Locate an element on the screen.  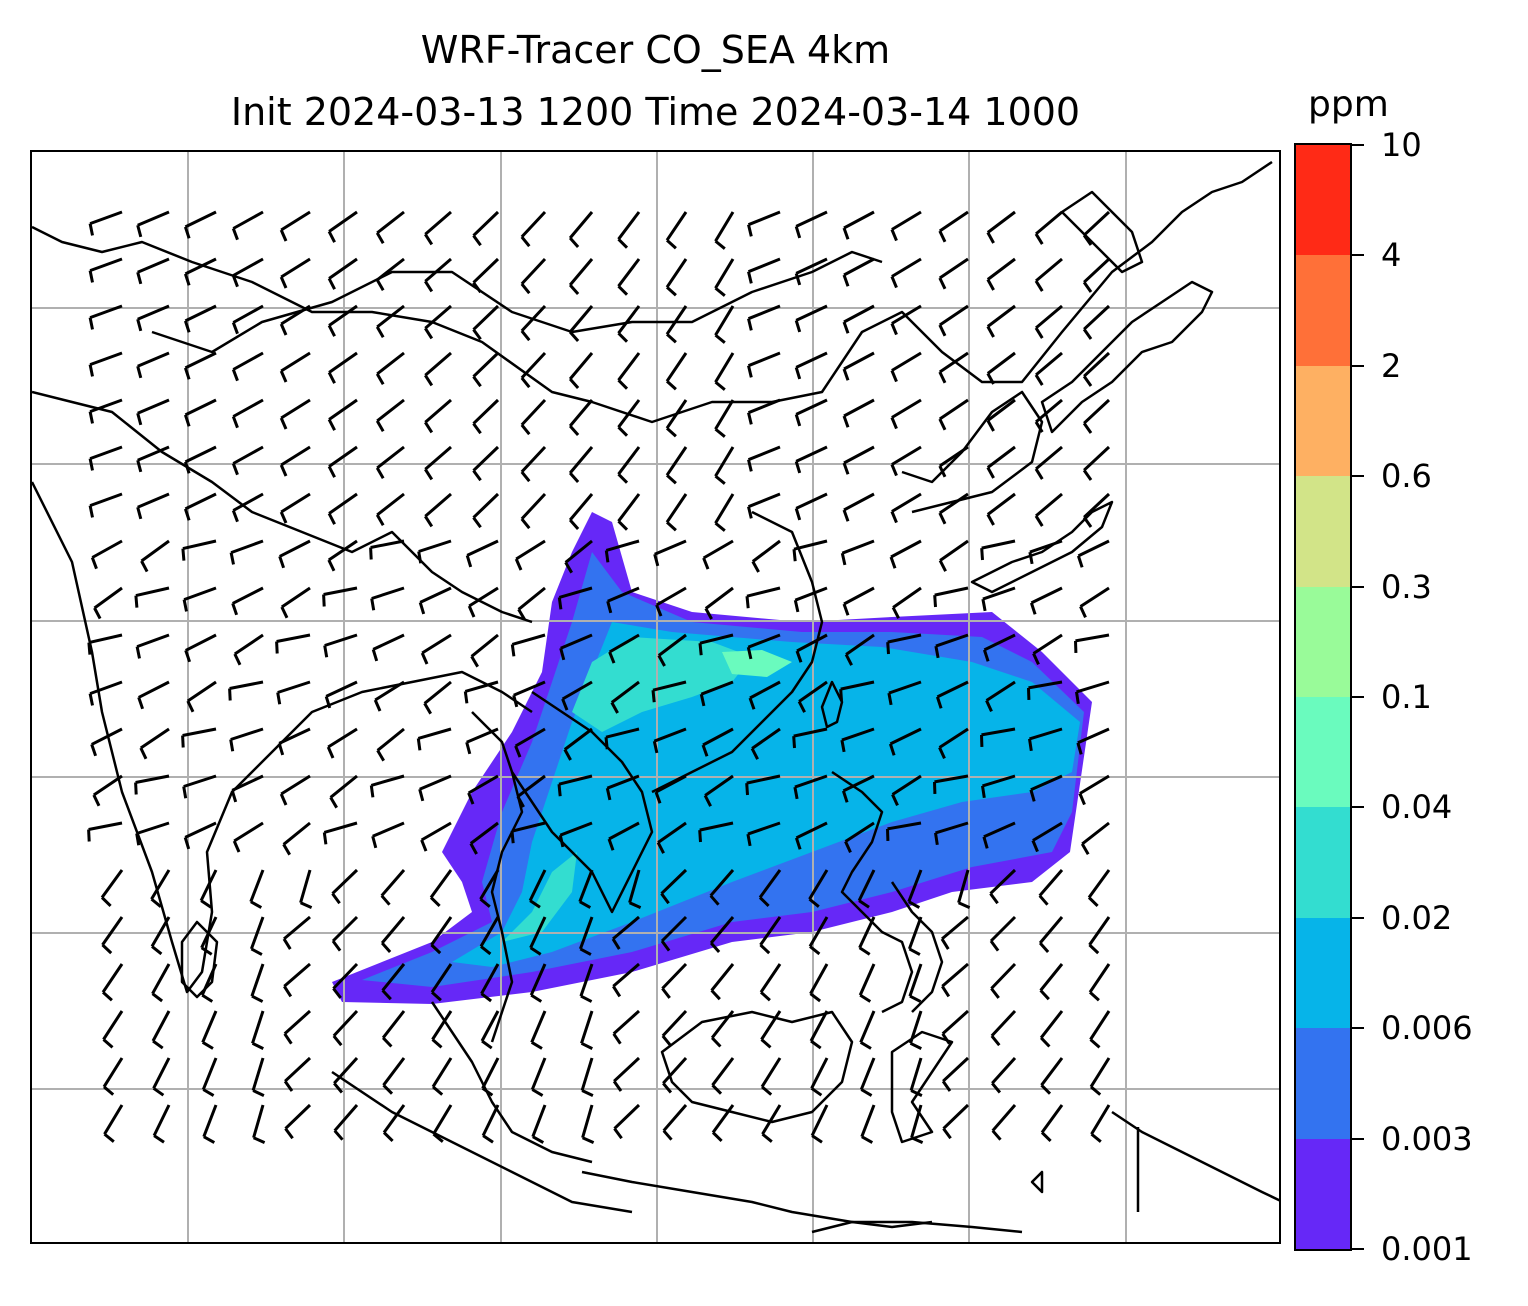
colorbar-tick-label: 0.001 is located at coordinates (1427, 1249).